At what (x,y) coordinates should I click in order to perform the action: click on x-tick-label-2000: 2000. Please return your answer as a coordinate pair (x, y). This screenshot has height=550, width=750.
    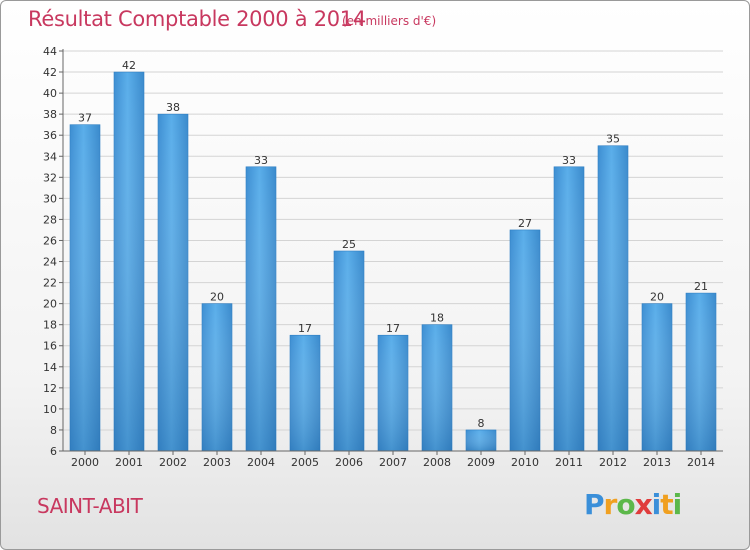
    Looking at the image, I should click on (85, 462).